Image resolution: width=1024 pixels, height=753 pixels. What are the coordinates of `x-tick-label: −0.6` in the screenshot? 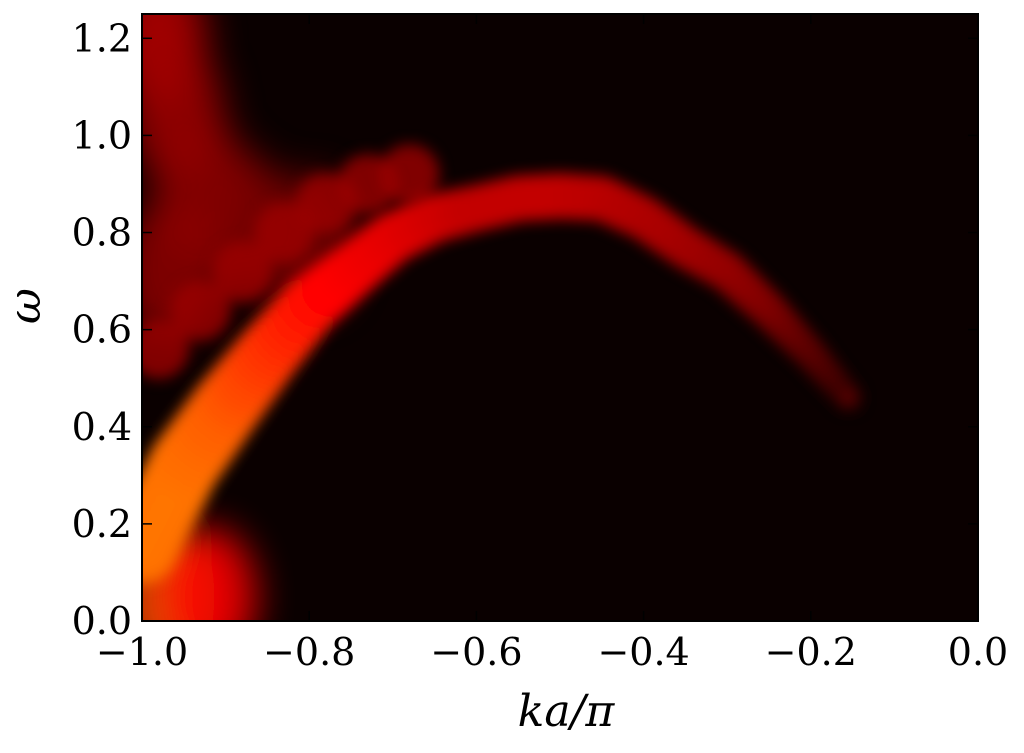 It's located at (476, 652).